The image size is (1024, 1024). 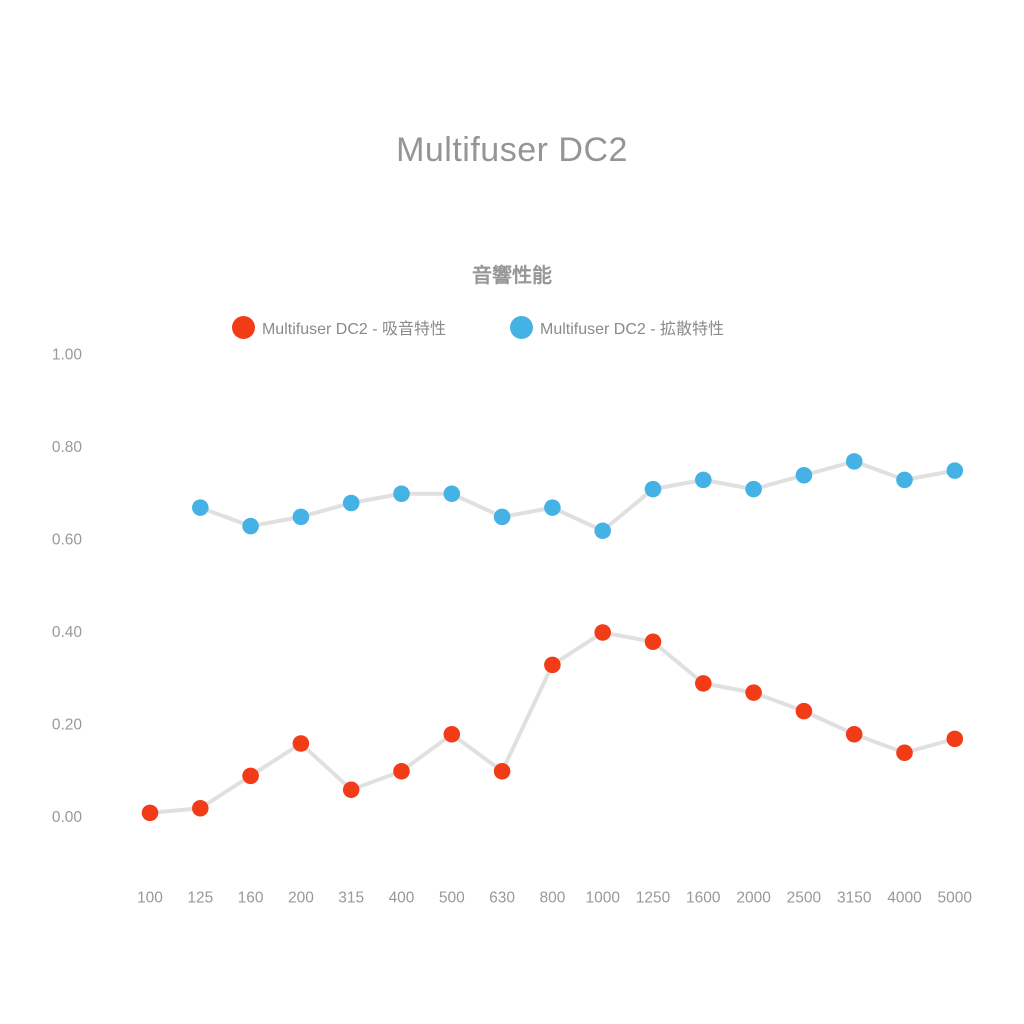 I want to click on x-tick-label: 100, so click(x=150, y=898).